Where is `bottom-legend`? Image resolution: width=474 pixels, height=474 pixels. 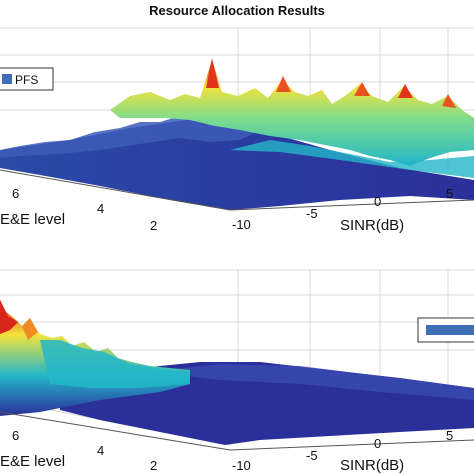 bottom-legend is located at coordinates (445, 330).